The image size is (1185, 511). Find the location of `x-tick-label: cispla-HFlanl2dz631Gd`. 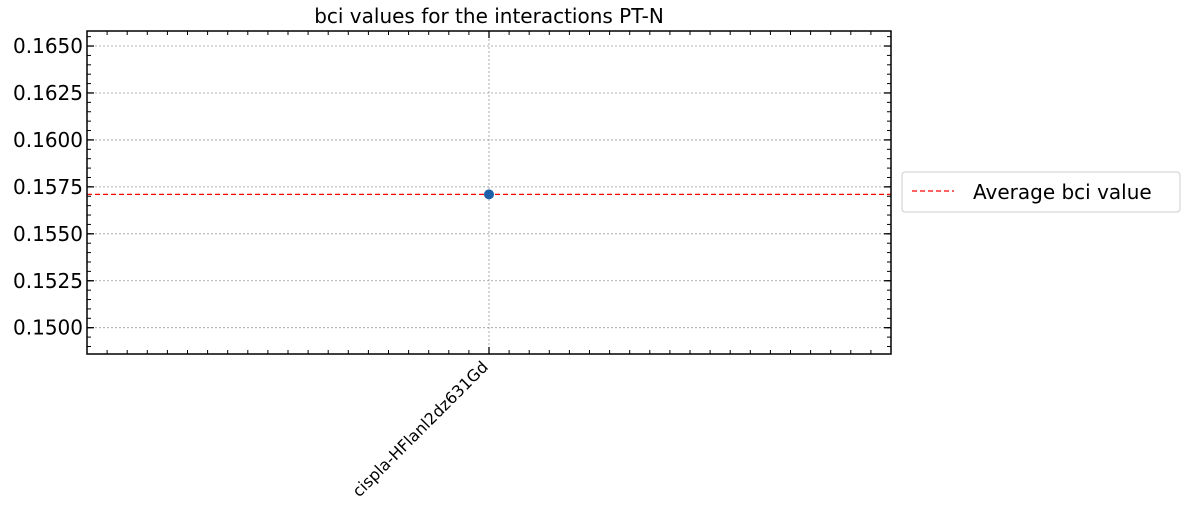

x-tick-label: cispla-HFlanl2dz631Gd is located at coordinates (420, 428).